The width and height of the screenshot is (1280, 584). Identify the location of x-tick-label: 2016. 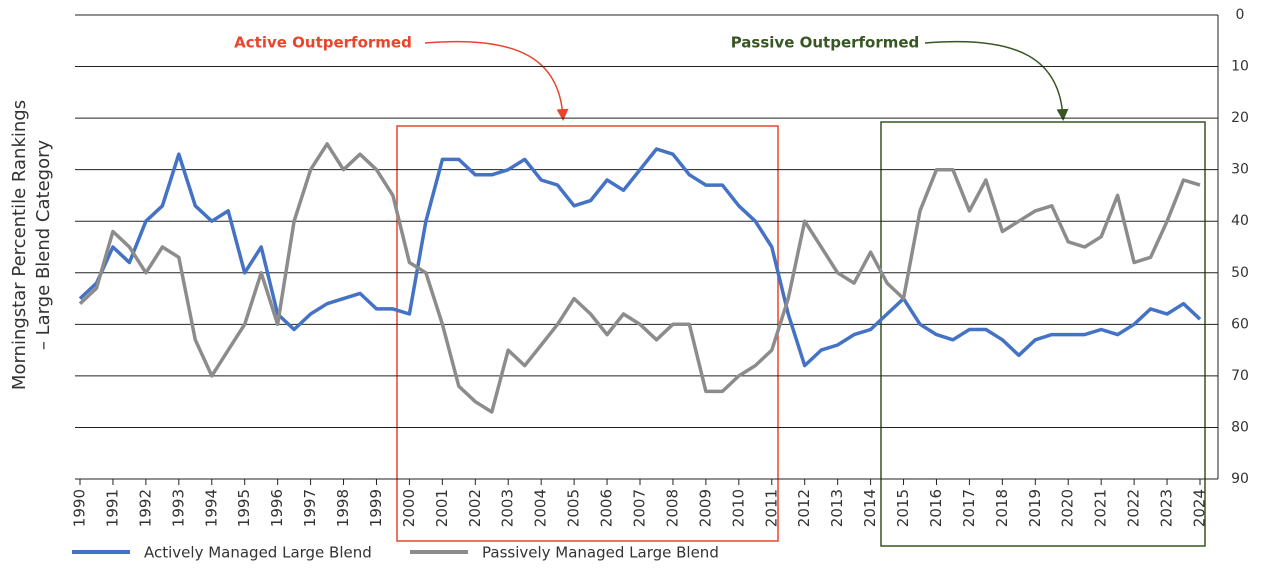
(936, 508).